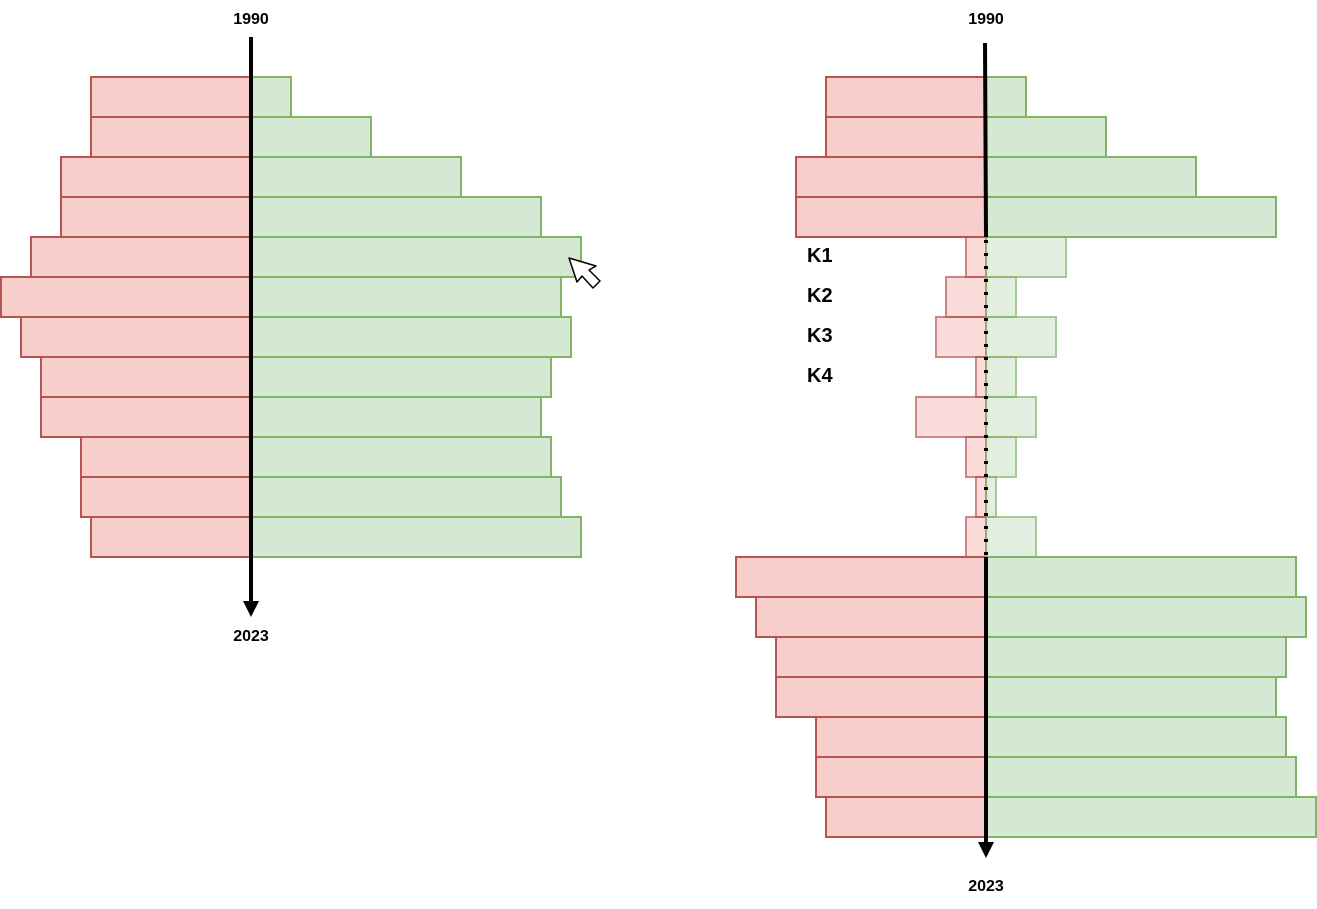 The width and height of the screenshot is (1317, 909). Describe the element at coordinates (1091, 177) in the screenshot. I see `right-row-3-positive-bar` at that location.